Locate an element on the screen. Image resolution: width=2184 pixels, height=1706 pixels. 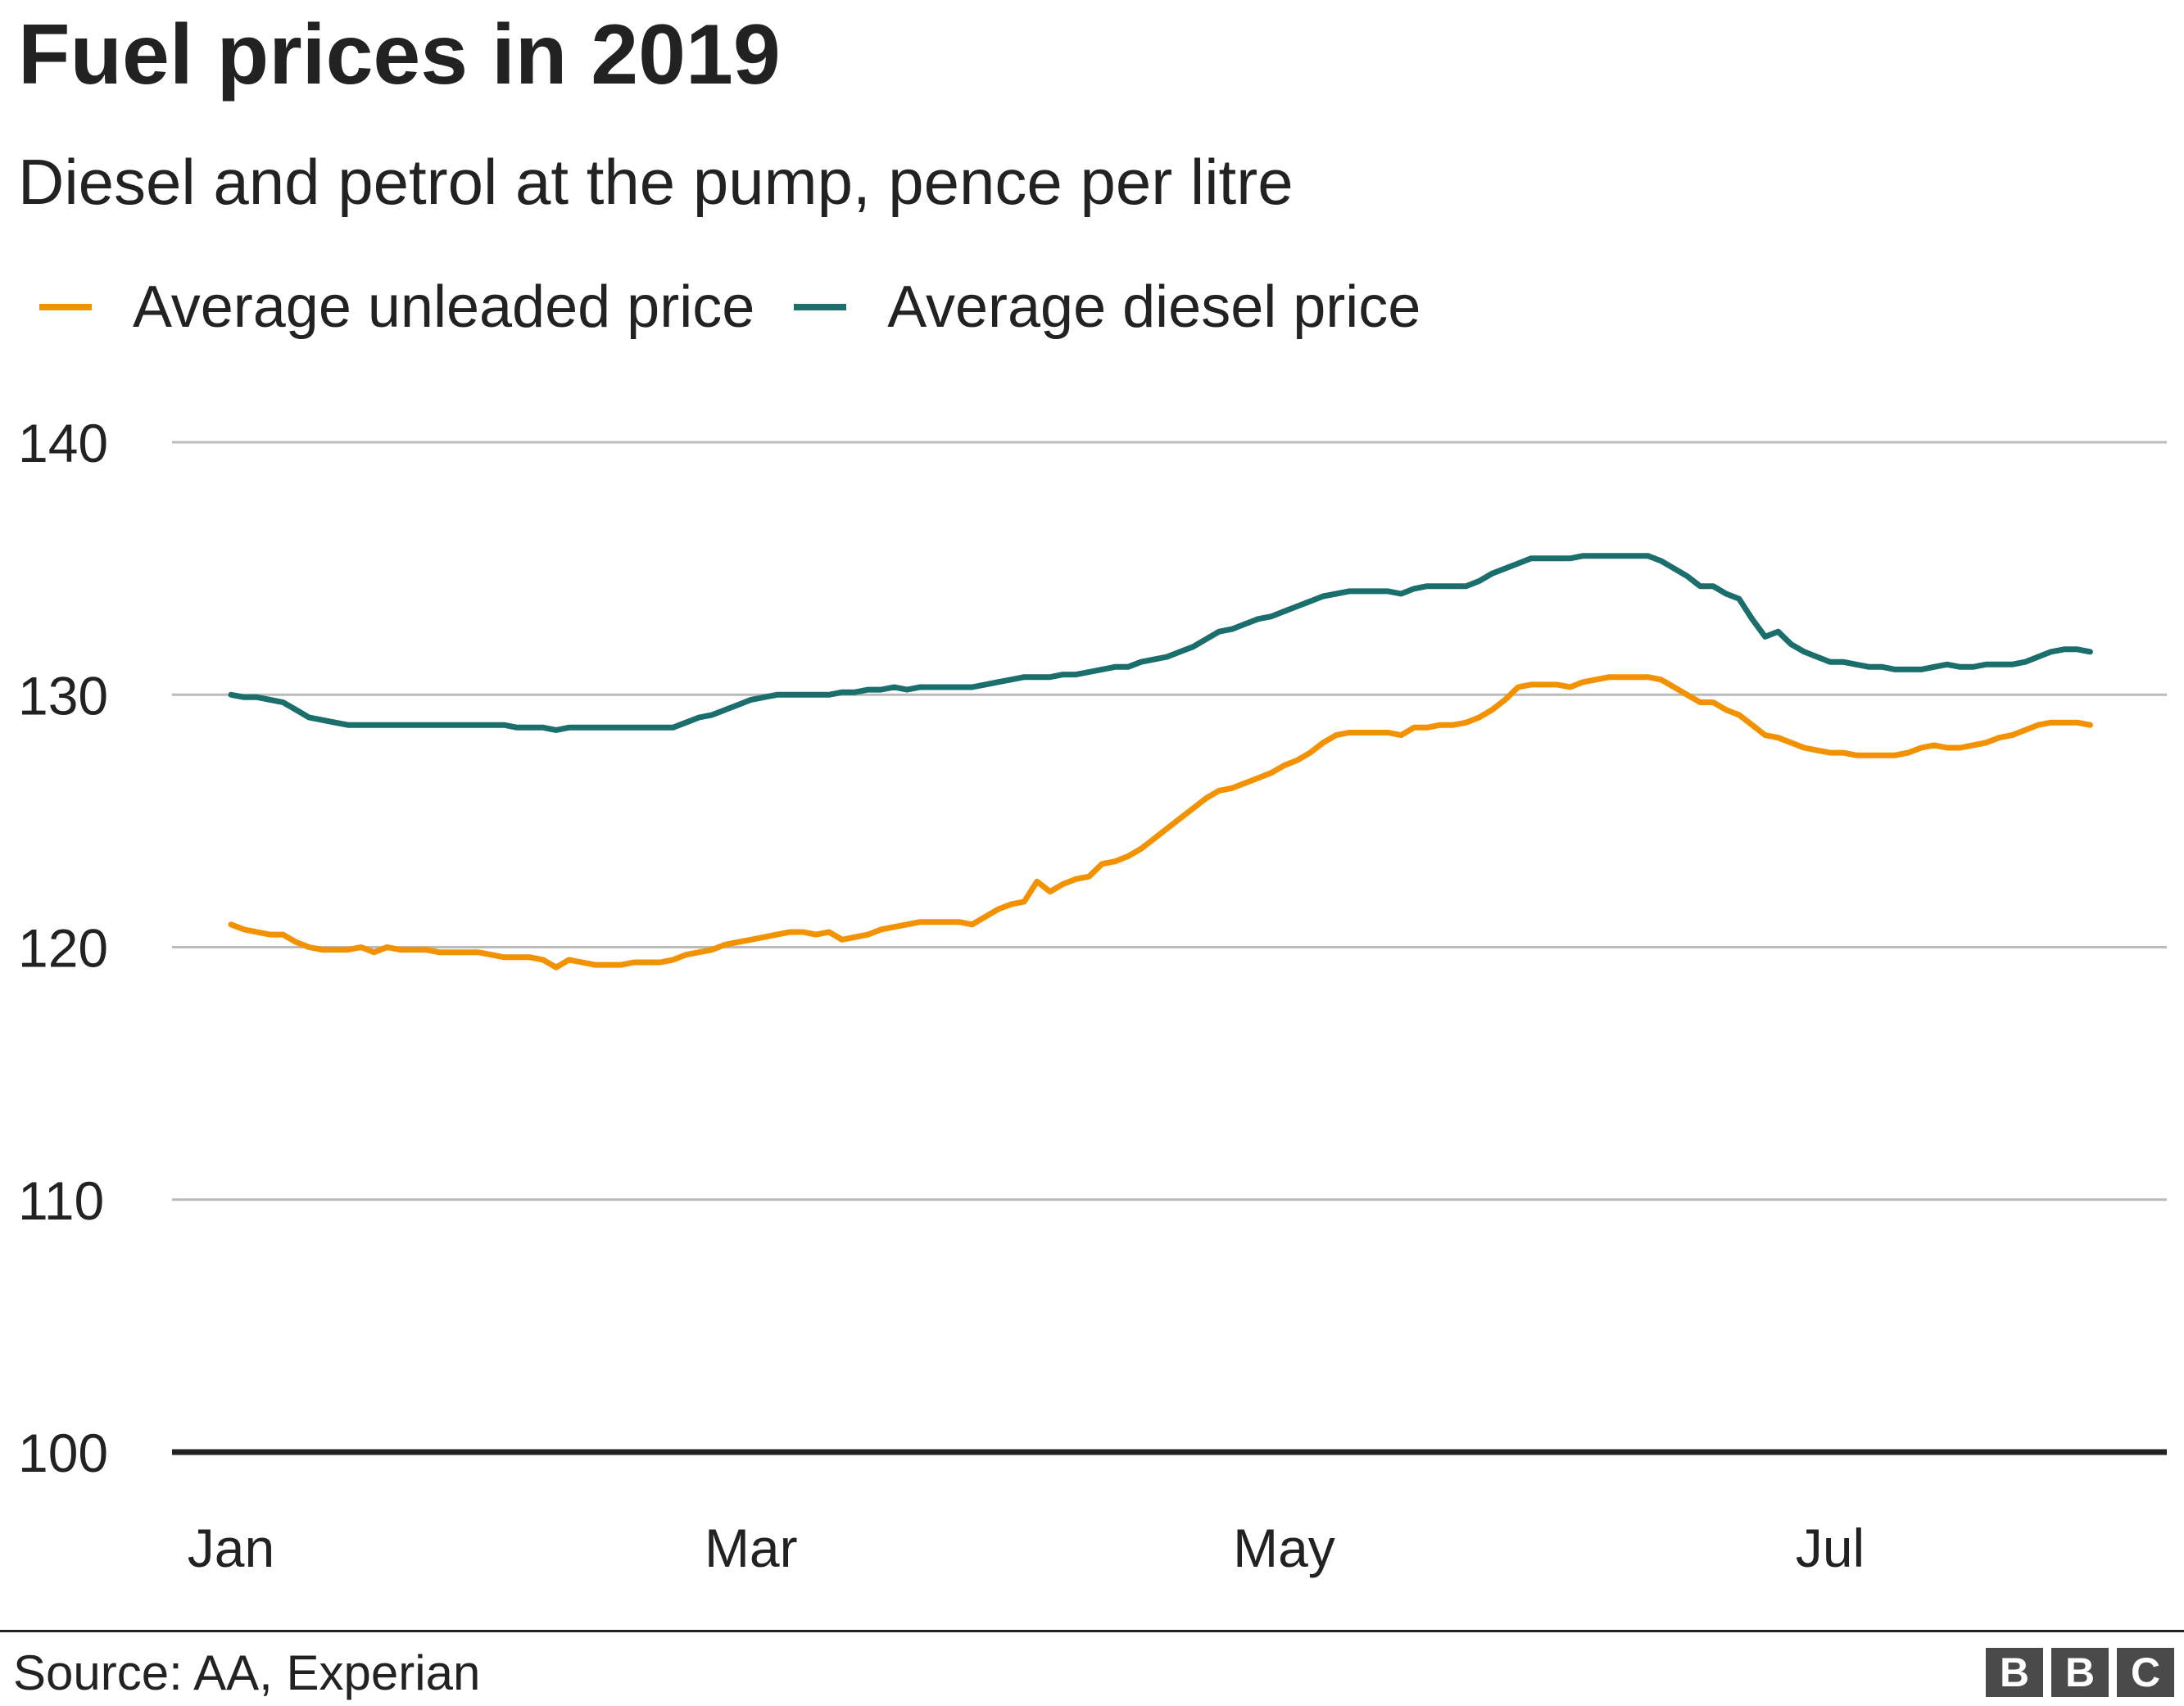
y-tick-label: 120 is located at coordinates (63, 948).